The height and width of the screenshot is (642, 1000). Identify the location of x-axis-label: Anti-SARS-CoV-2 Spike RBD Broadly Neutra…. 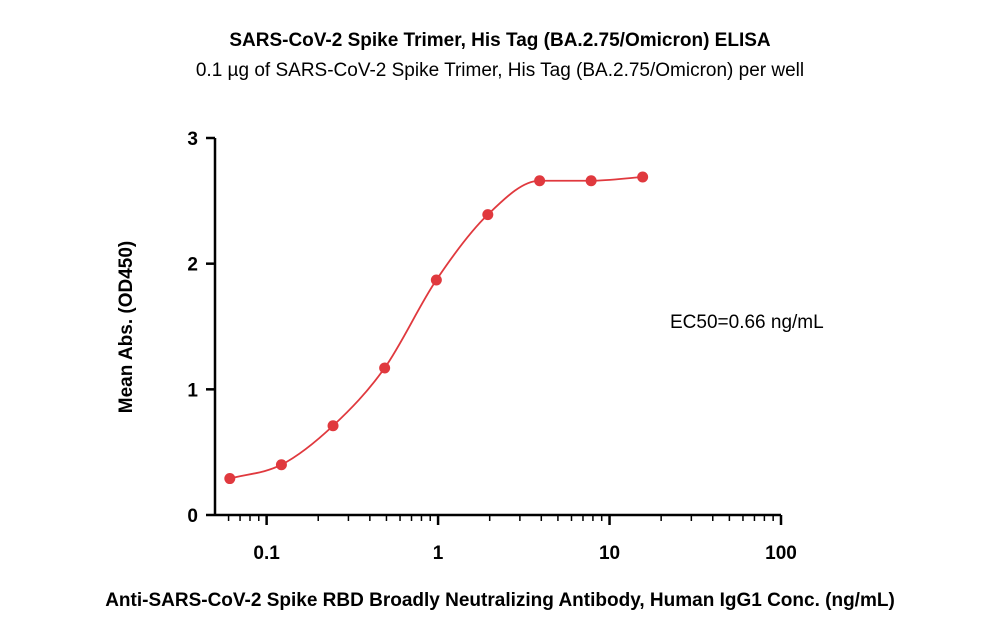
(500, 600).